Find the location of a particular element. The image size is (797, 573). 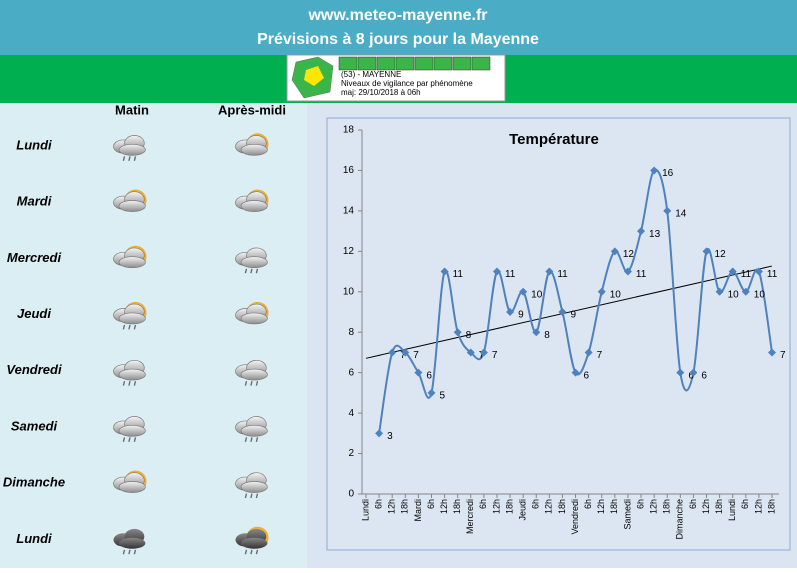

y-tick-label: 2 is located at coordinates (351, 453).